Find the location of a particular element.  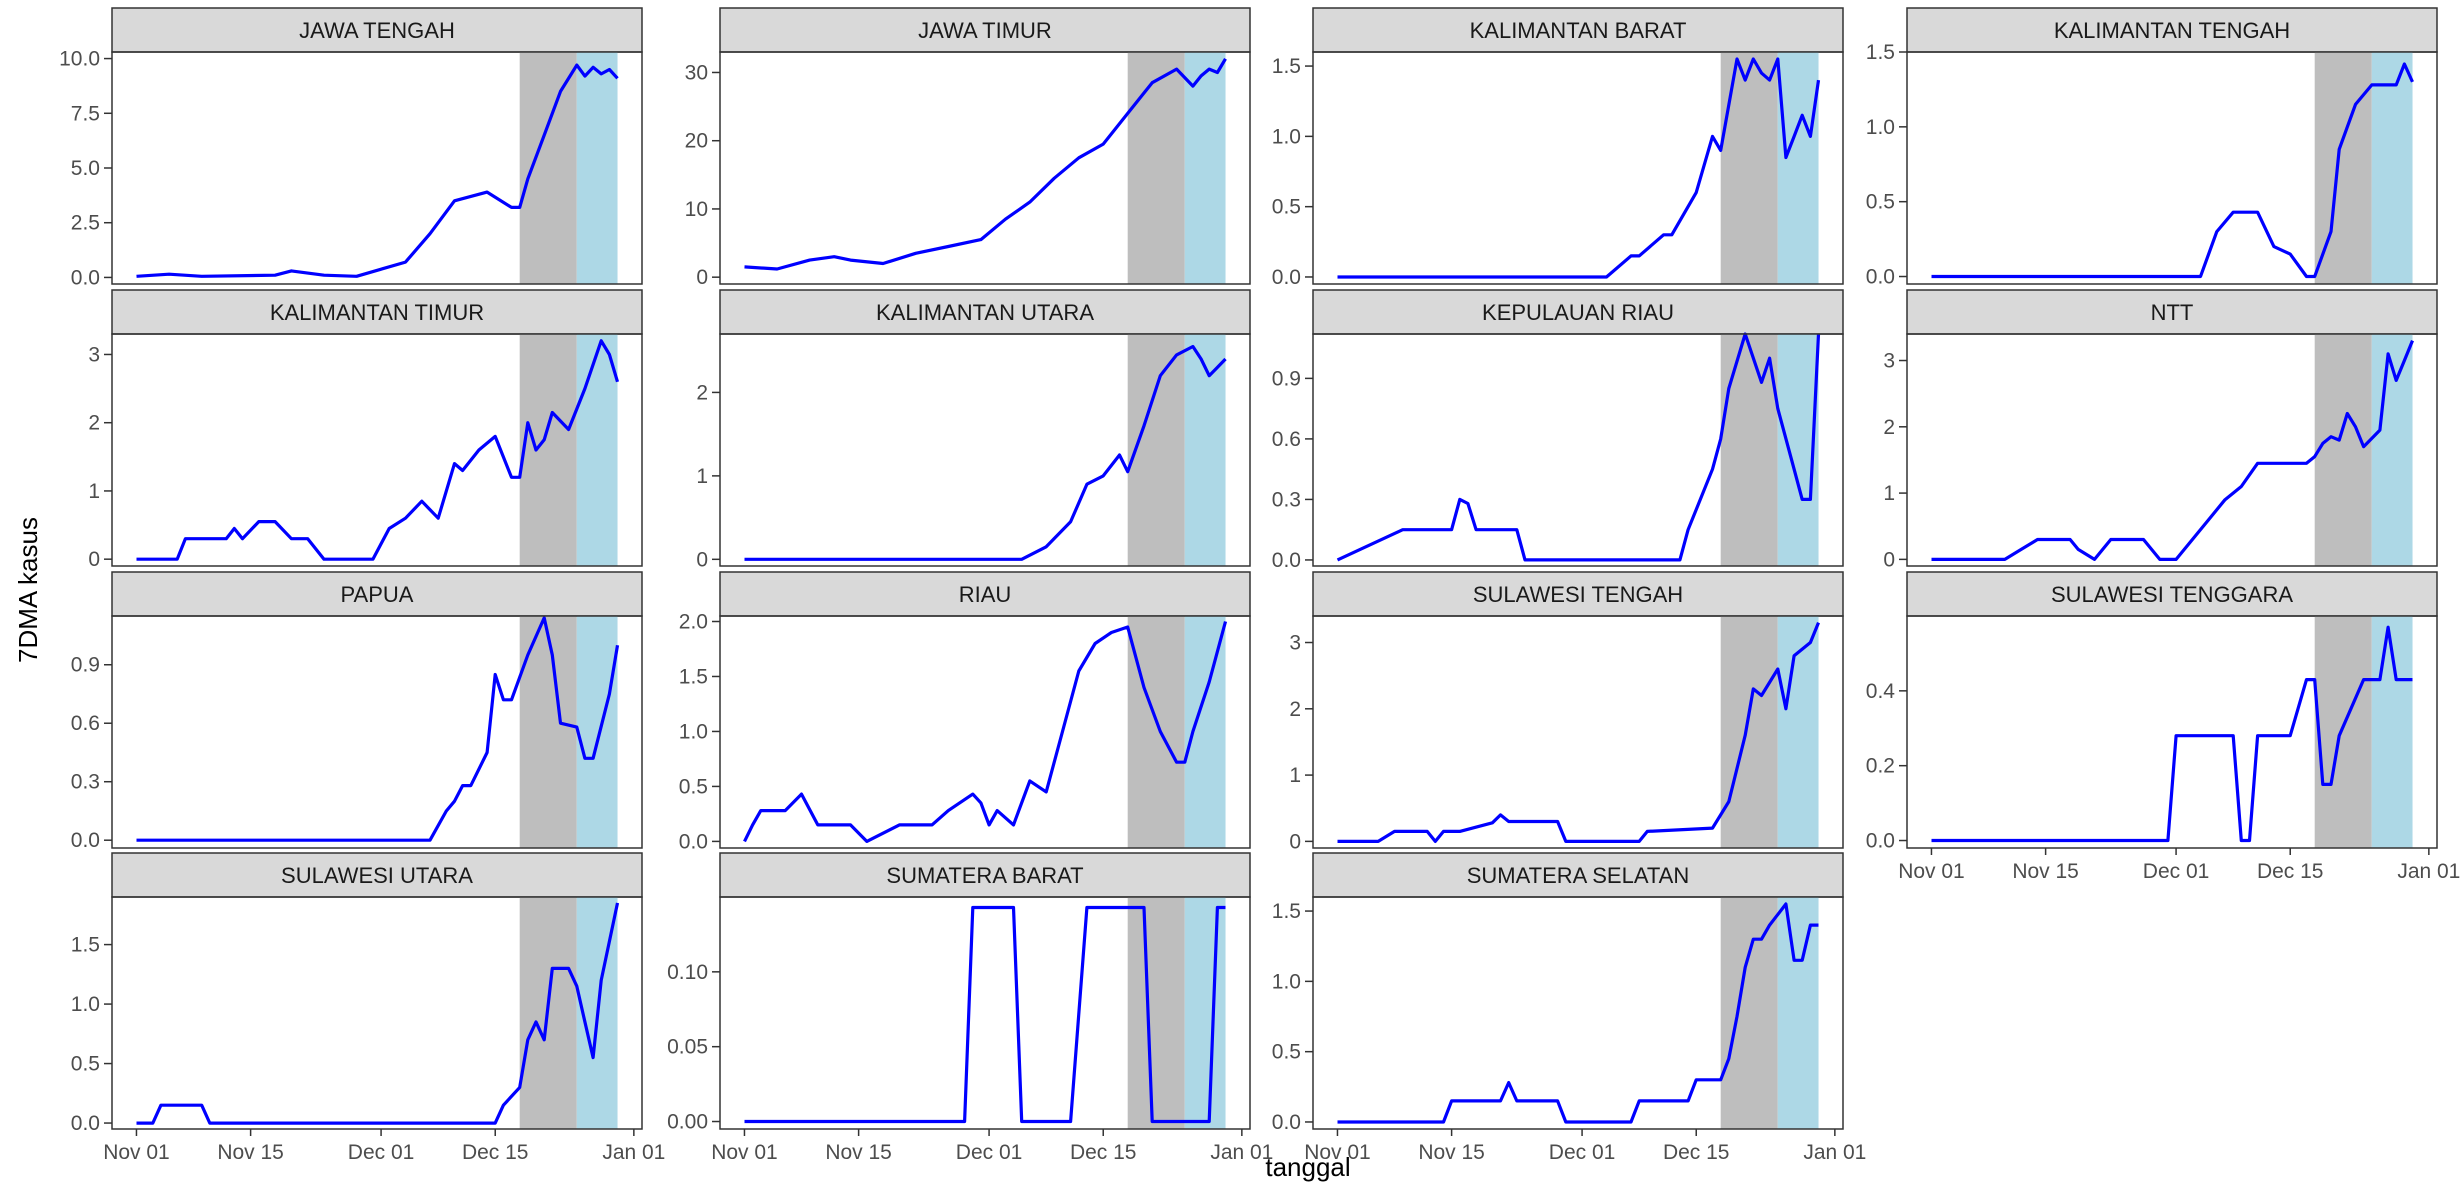

facet-strip-jawa-tengah is located at coordinates (377, 30).